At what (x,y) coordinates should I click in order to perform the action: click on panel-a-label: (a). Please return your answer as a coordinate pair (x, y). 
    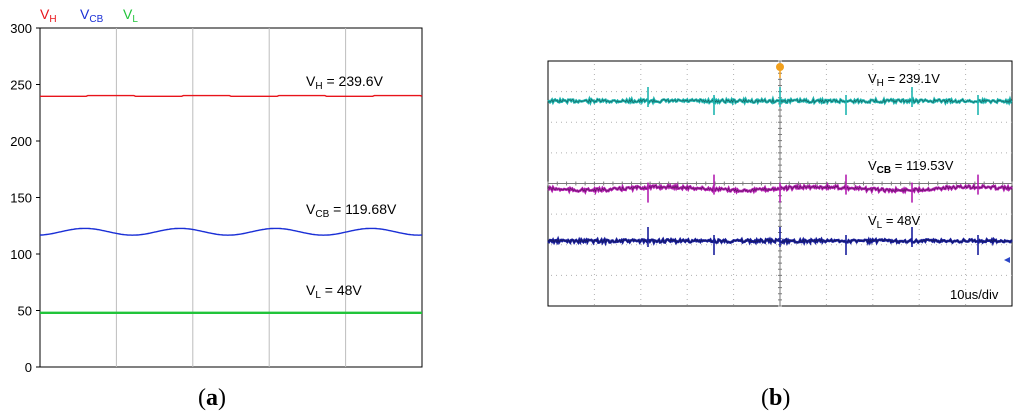
    Looking at the image, I should click on (212, 398).